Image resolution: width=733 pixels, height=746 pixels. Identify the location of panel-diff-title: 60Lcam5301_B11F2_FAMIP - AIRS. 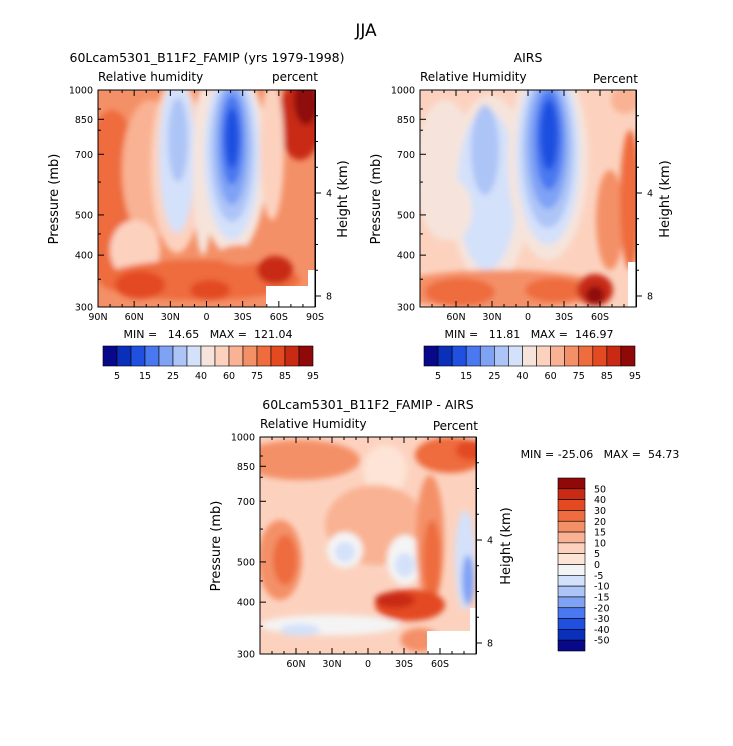
(367, 404).